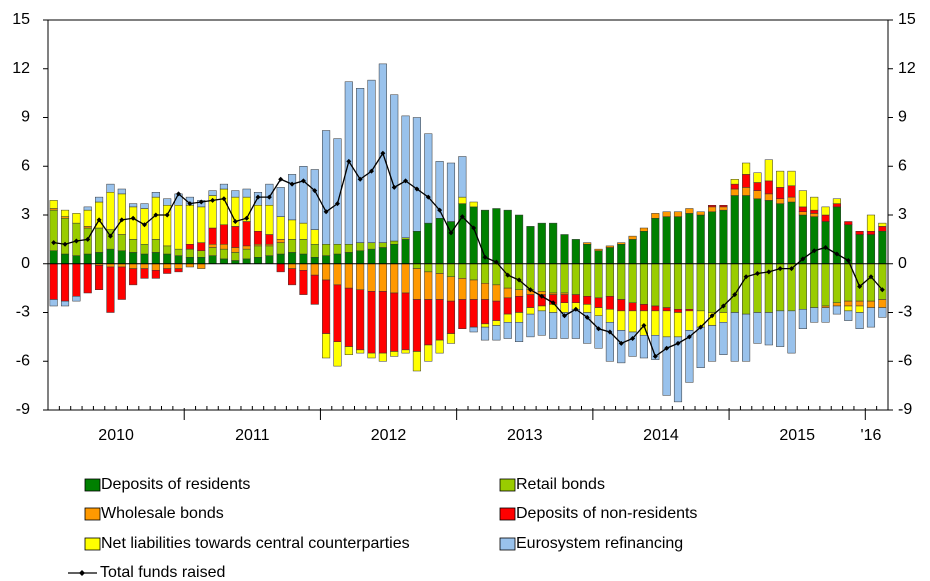  I want to click on y2-tick-label: 3, so click(902, 214).